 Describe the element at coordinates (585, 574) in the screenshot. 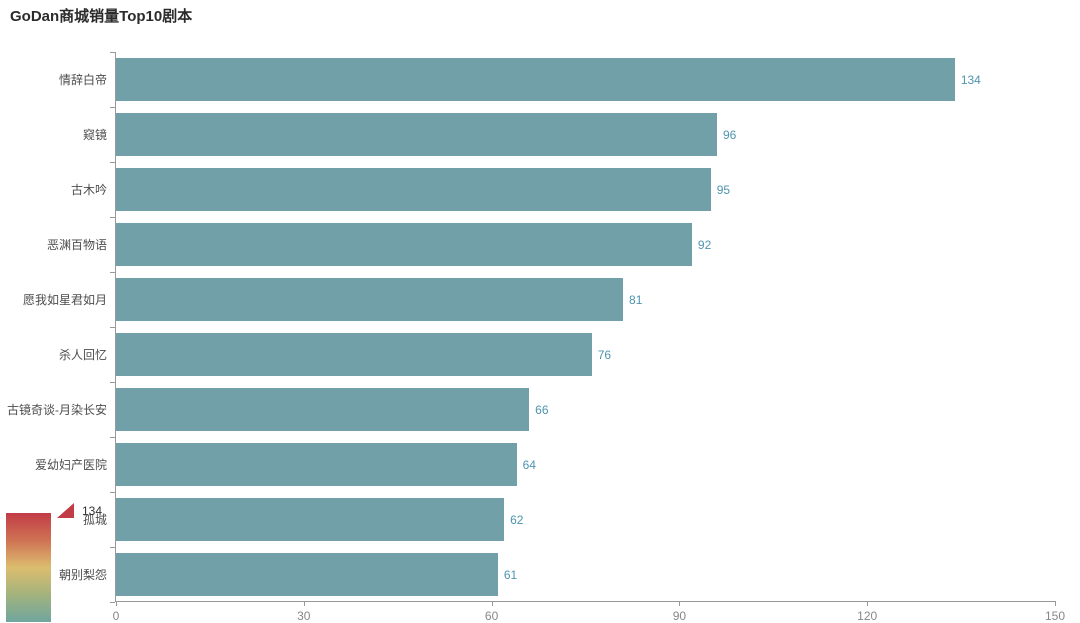

I see `bar-row: 61` at that location.